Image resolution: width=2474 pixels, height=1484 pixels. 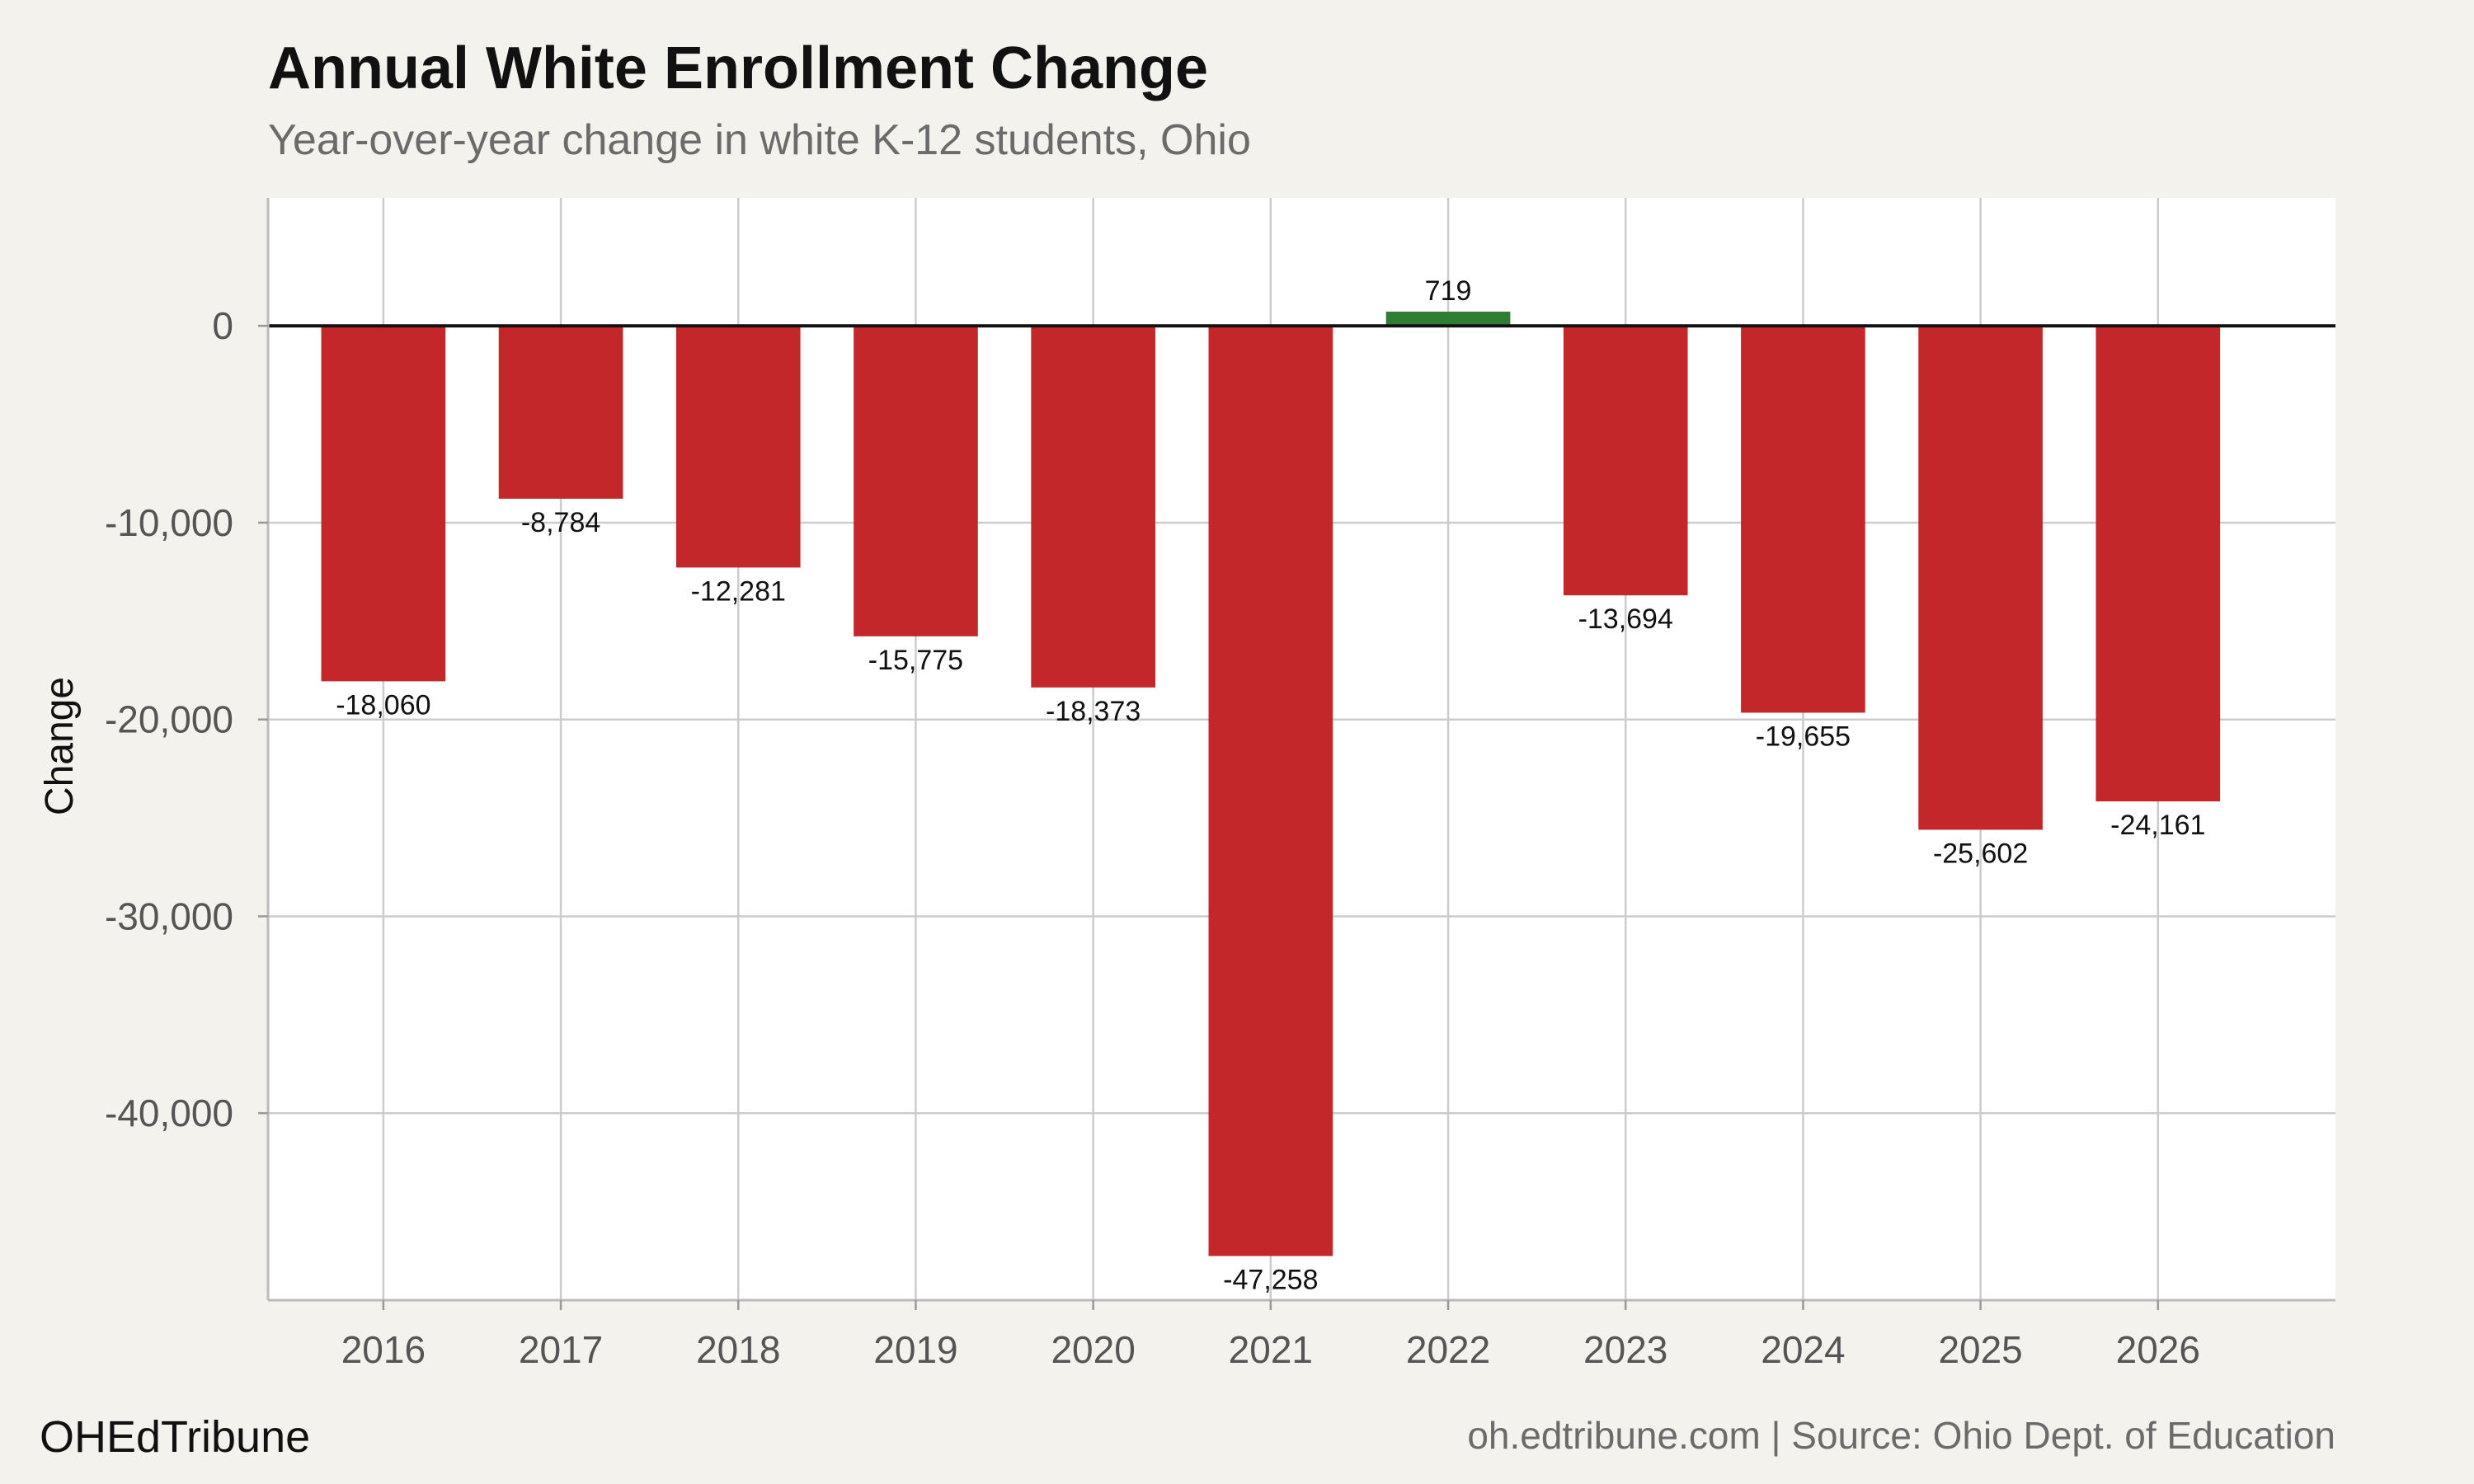 I want to click on y-axis-title: Change, so click(x=60, y=746).